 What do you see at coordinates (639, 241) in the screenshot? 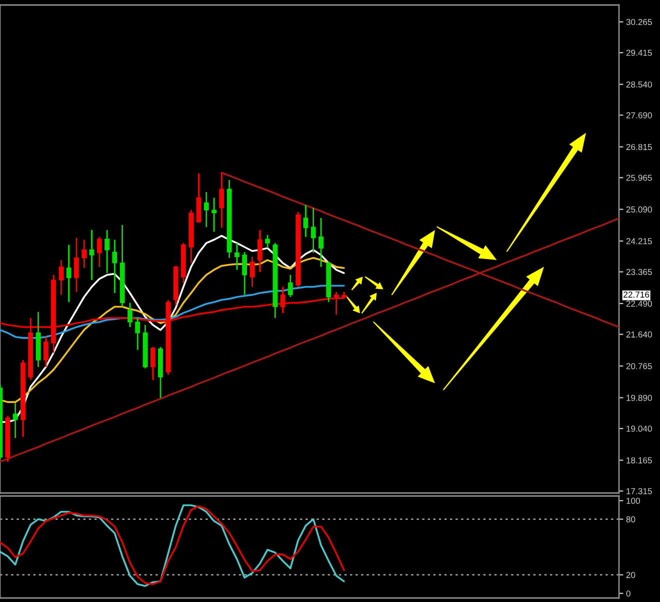
I see `y-tick-label: 24.215` at bounding box center [639, 241].